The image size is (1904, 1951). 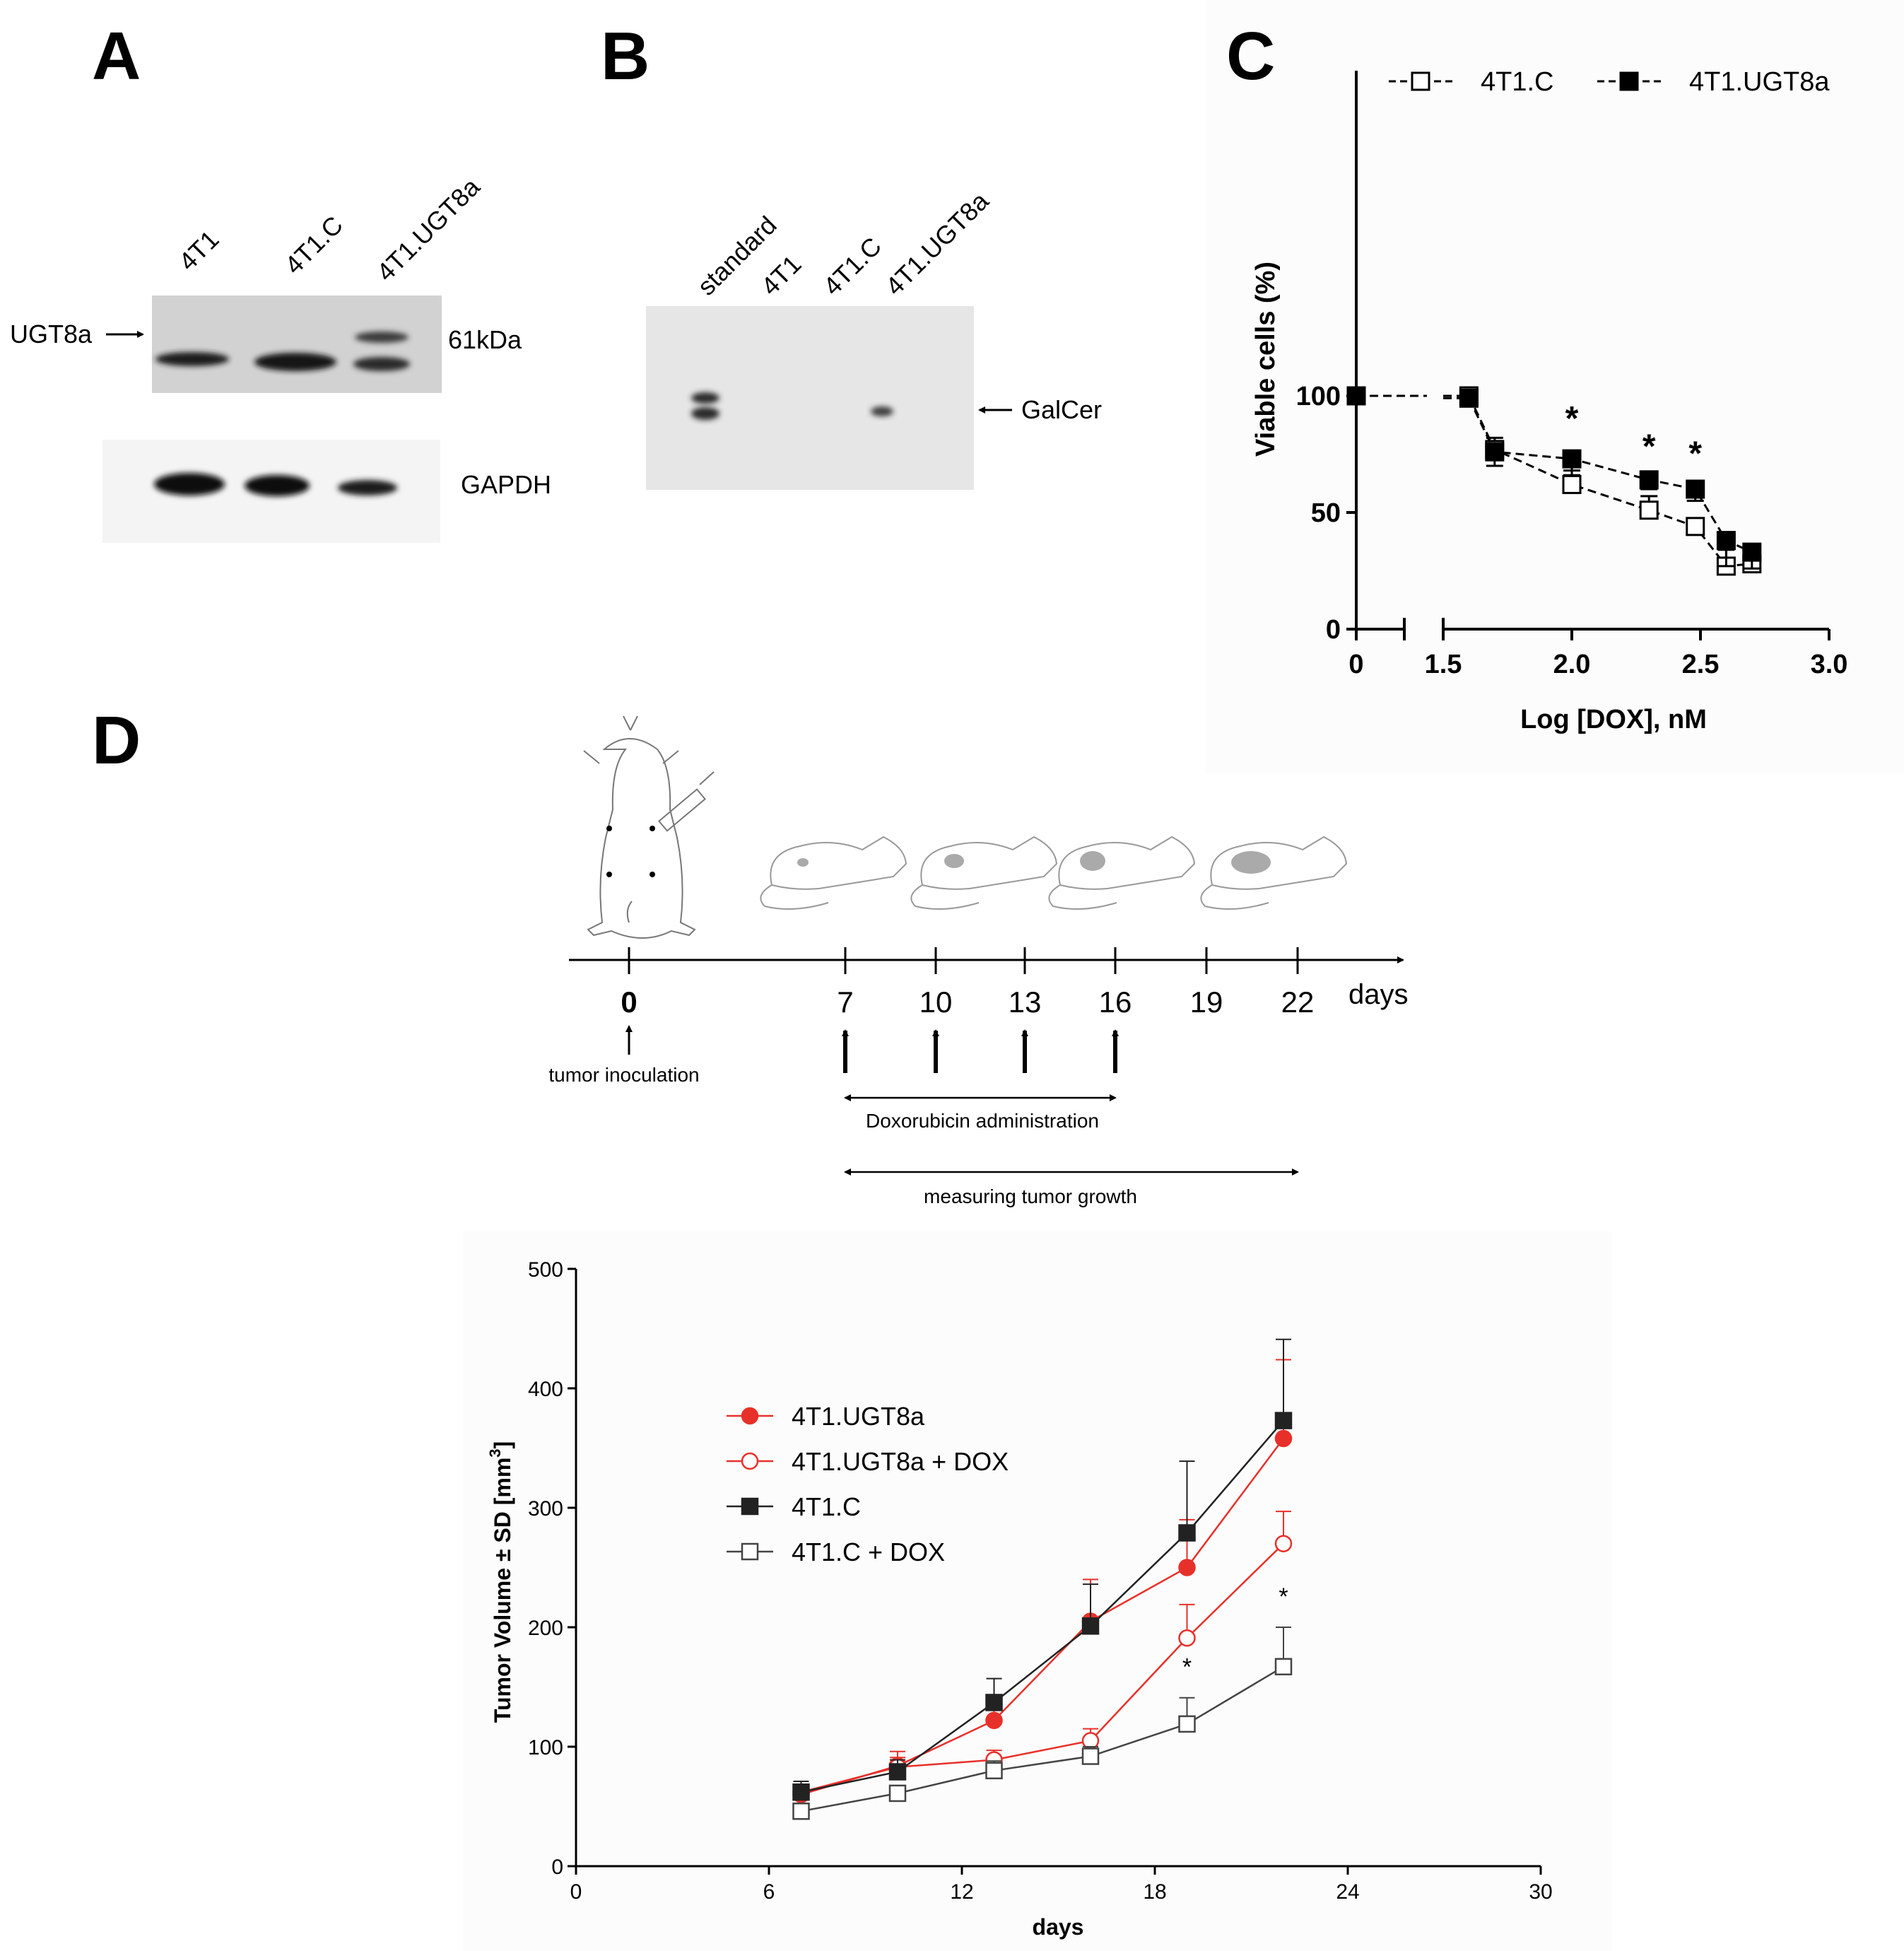 I want to click on series-4T1.UGT8a, so click(x=1554, y=478).